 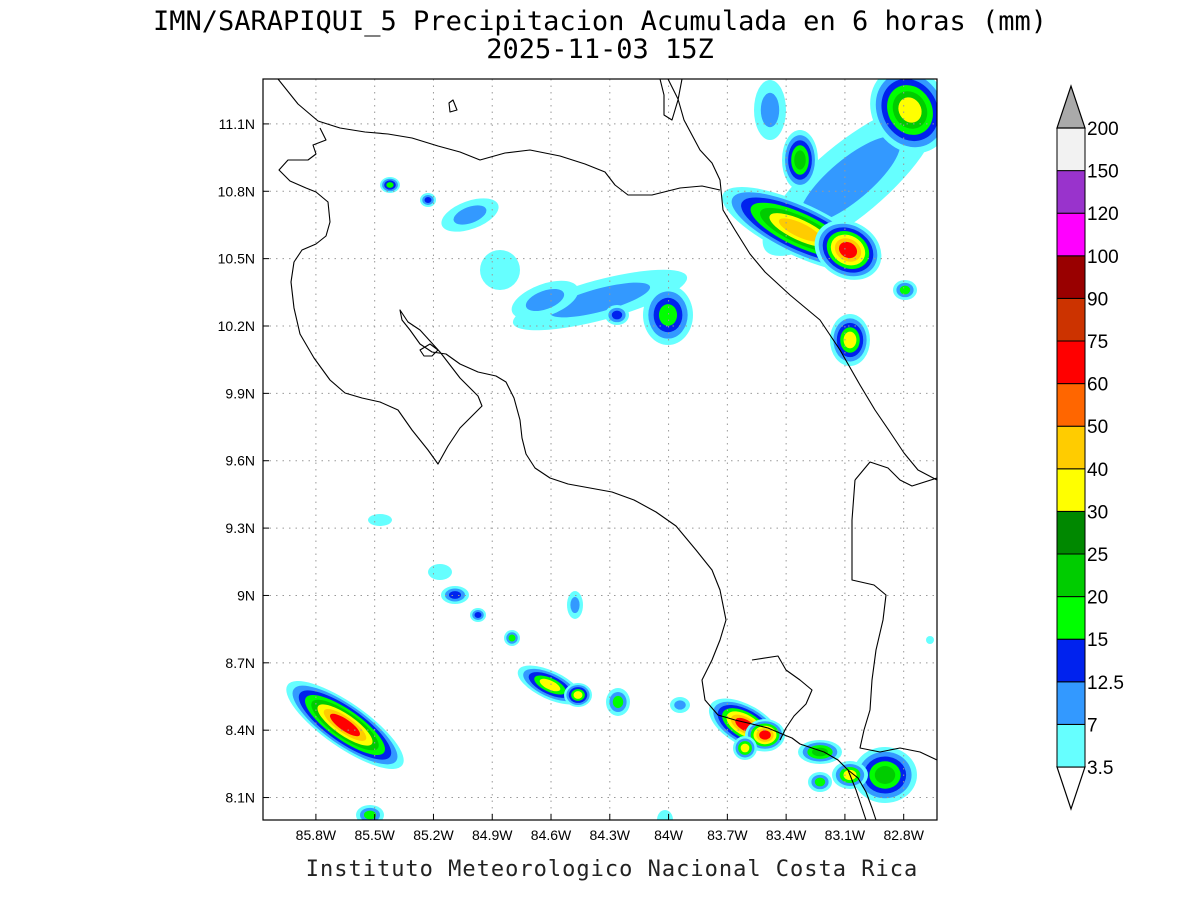 What do you see at coordinates (894, 620) in the screenshot?
I see `panama-border` at bounding box center [894, 620].